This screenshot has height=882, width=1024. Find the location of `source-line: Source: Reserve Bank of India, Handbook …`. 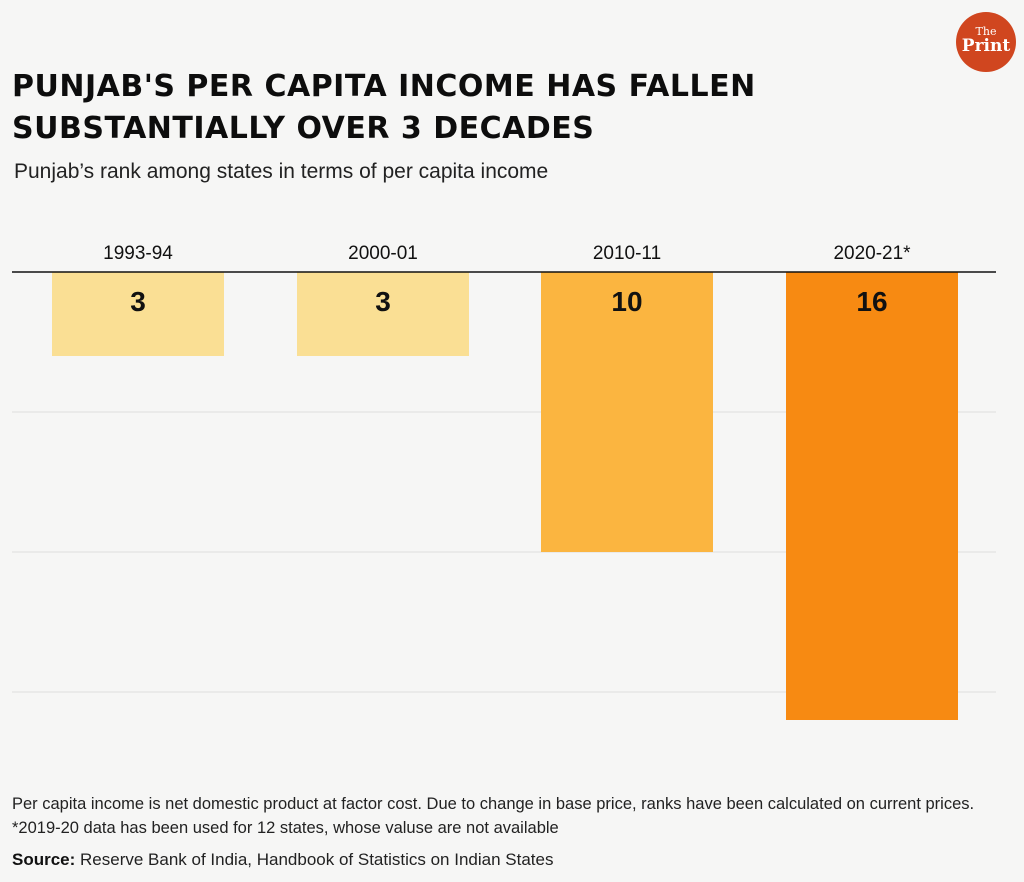

source-line: Source: Reserve Bank of India, Handbook … is located at coordinates (282, 860).